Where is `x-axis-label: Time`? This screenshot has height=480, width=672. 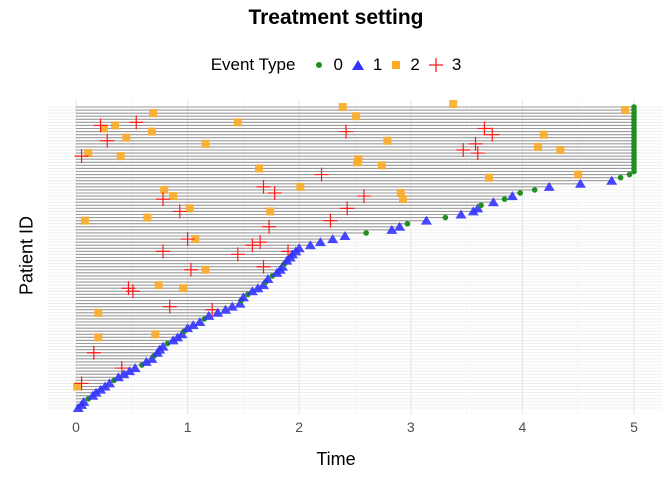
x-axis-label: Time is located at coordinates (336, 459).